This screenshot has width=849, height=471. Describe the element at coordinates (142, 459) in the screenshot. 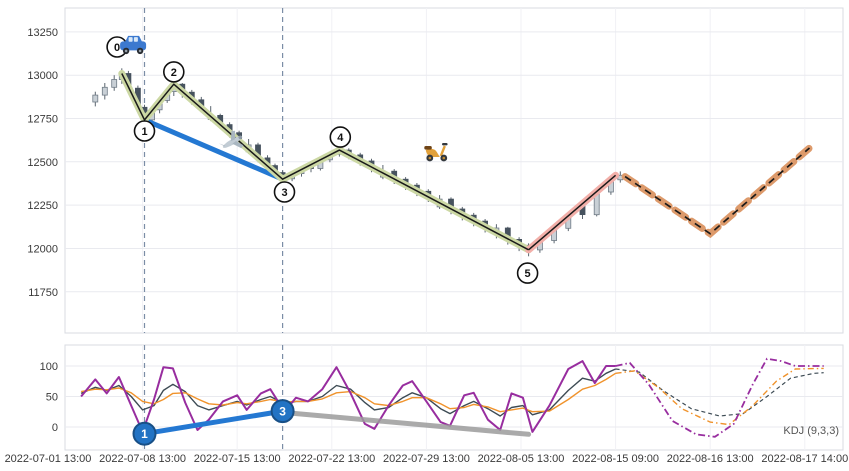

I see `svg-text: 2022-07-08 13:00` at that location.